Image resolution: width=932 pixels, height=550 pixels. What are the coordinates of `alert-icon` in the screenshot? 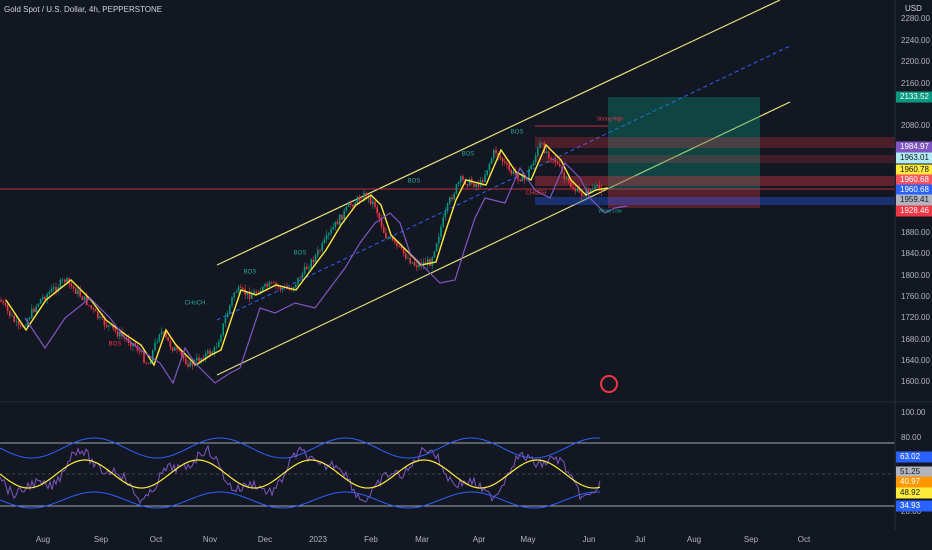 It's located at (609, 384).